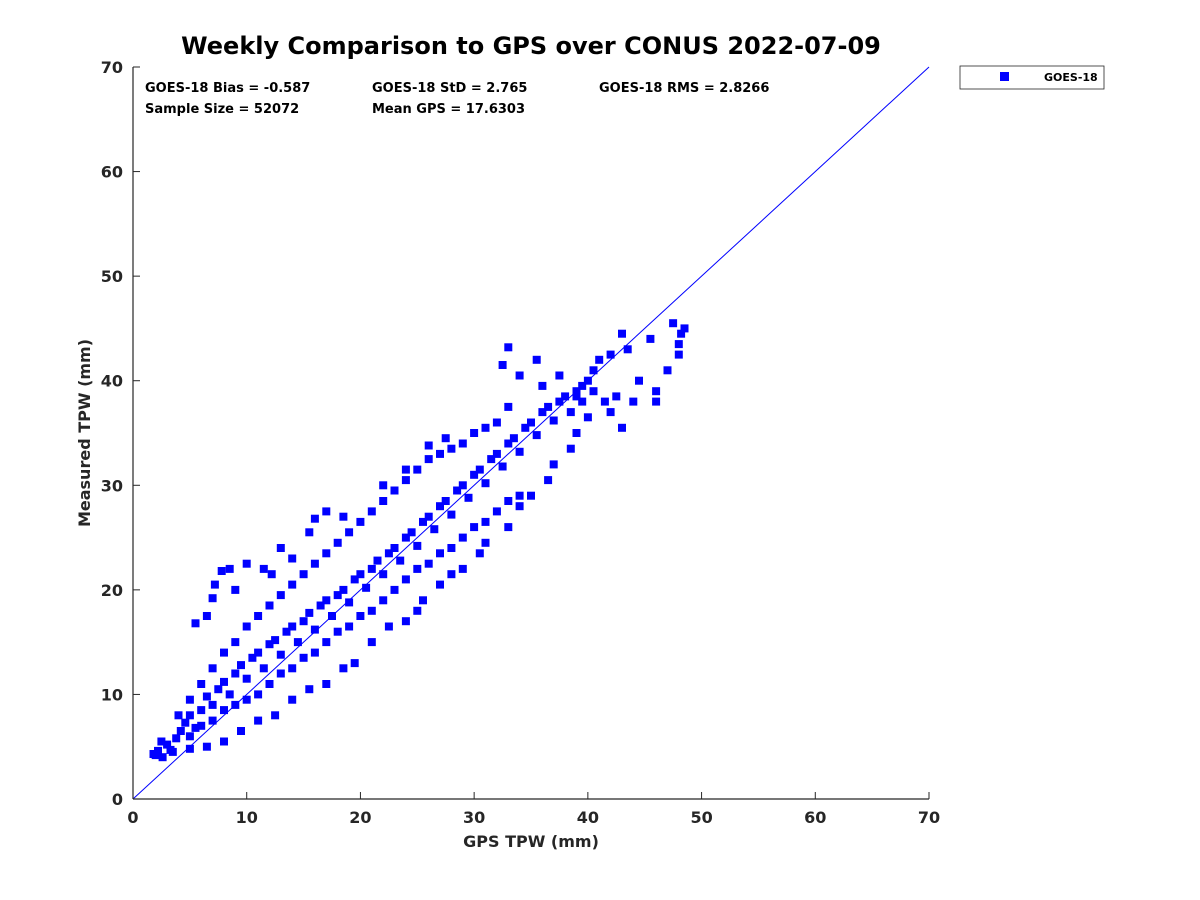 The image size is (1200, 900). Describe the element at coordinates (112, 276) in the screenshot. I see `y-tick-label: 50` at that location.